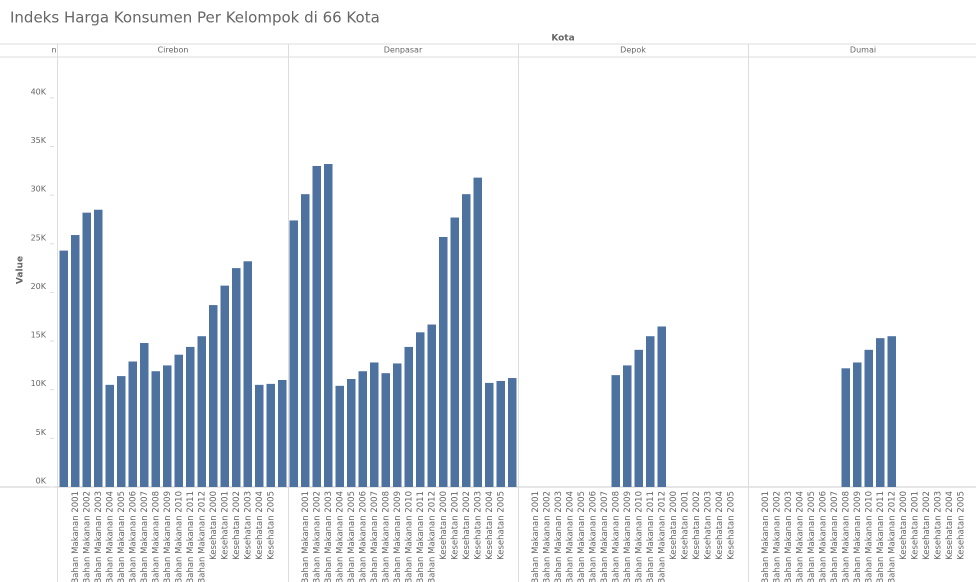  I want to click on facet-label: Depok, so click(633, 50).